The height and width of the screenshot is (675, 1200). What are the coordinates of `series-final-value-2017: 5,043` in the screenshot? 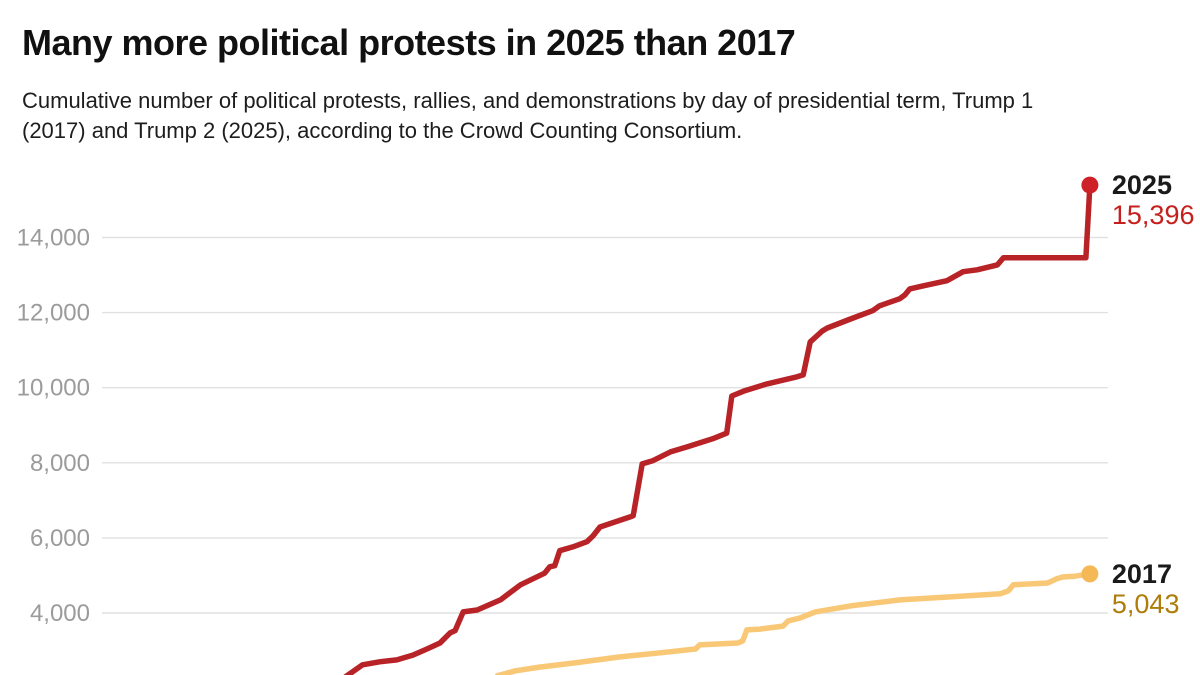 It's located at (1145, 603).